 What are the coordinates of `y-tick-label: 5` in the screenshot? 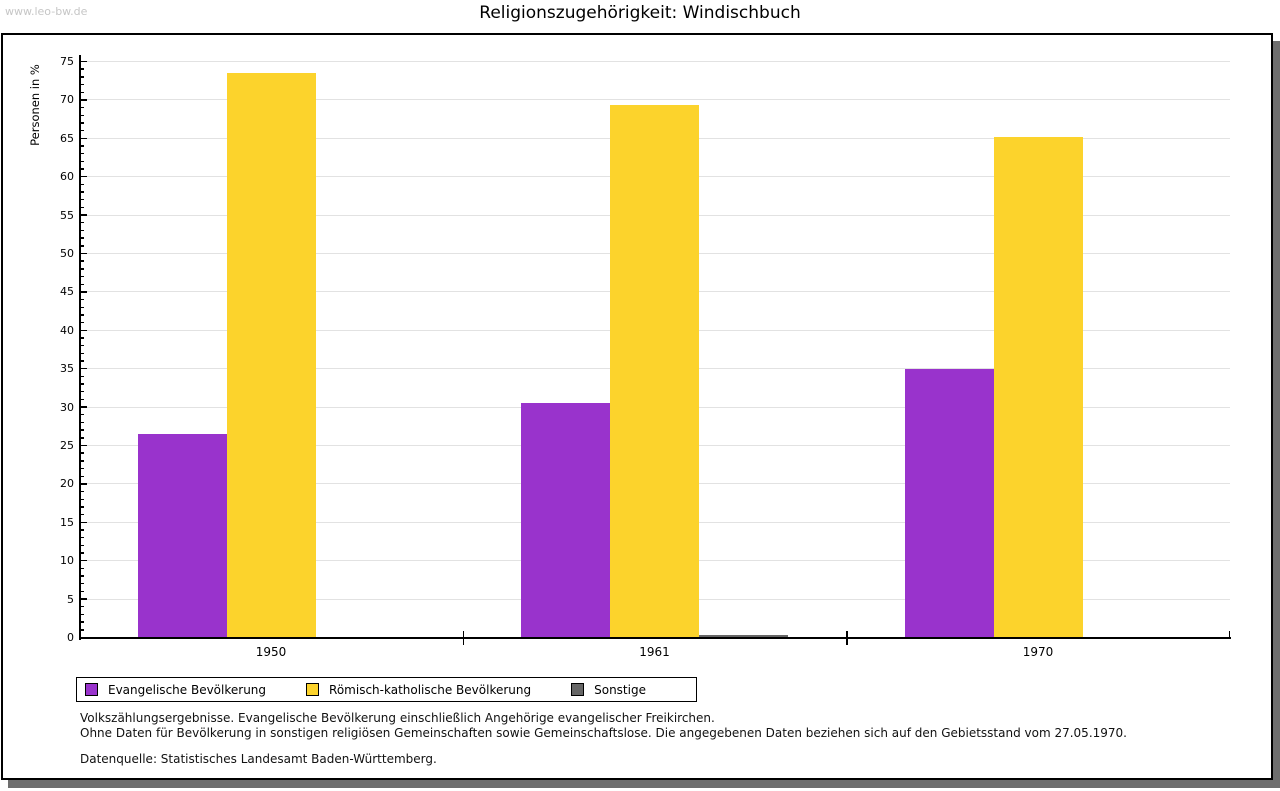 It's located at (70, 599).